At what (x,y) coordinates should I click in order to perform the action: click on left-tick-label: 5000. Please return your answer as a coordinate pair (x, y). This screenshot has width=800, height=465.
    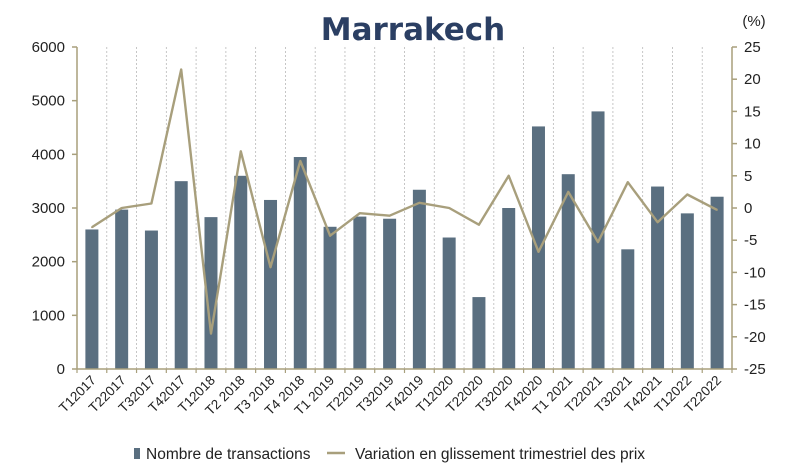
    Looking at the image, I should click on (48, 101).